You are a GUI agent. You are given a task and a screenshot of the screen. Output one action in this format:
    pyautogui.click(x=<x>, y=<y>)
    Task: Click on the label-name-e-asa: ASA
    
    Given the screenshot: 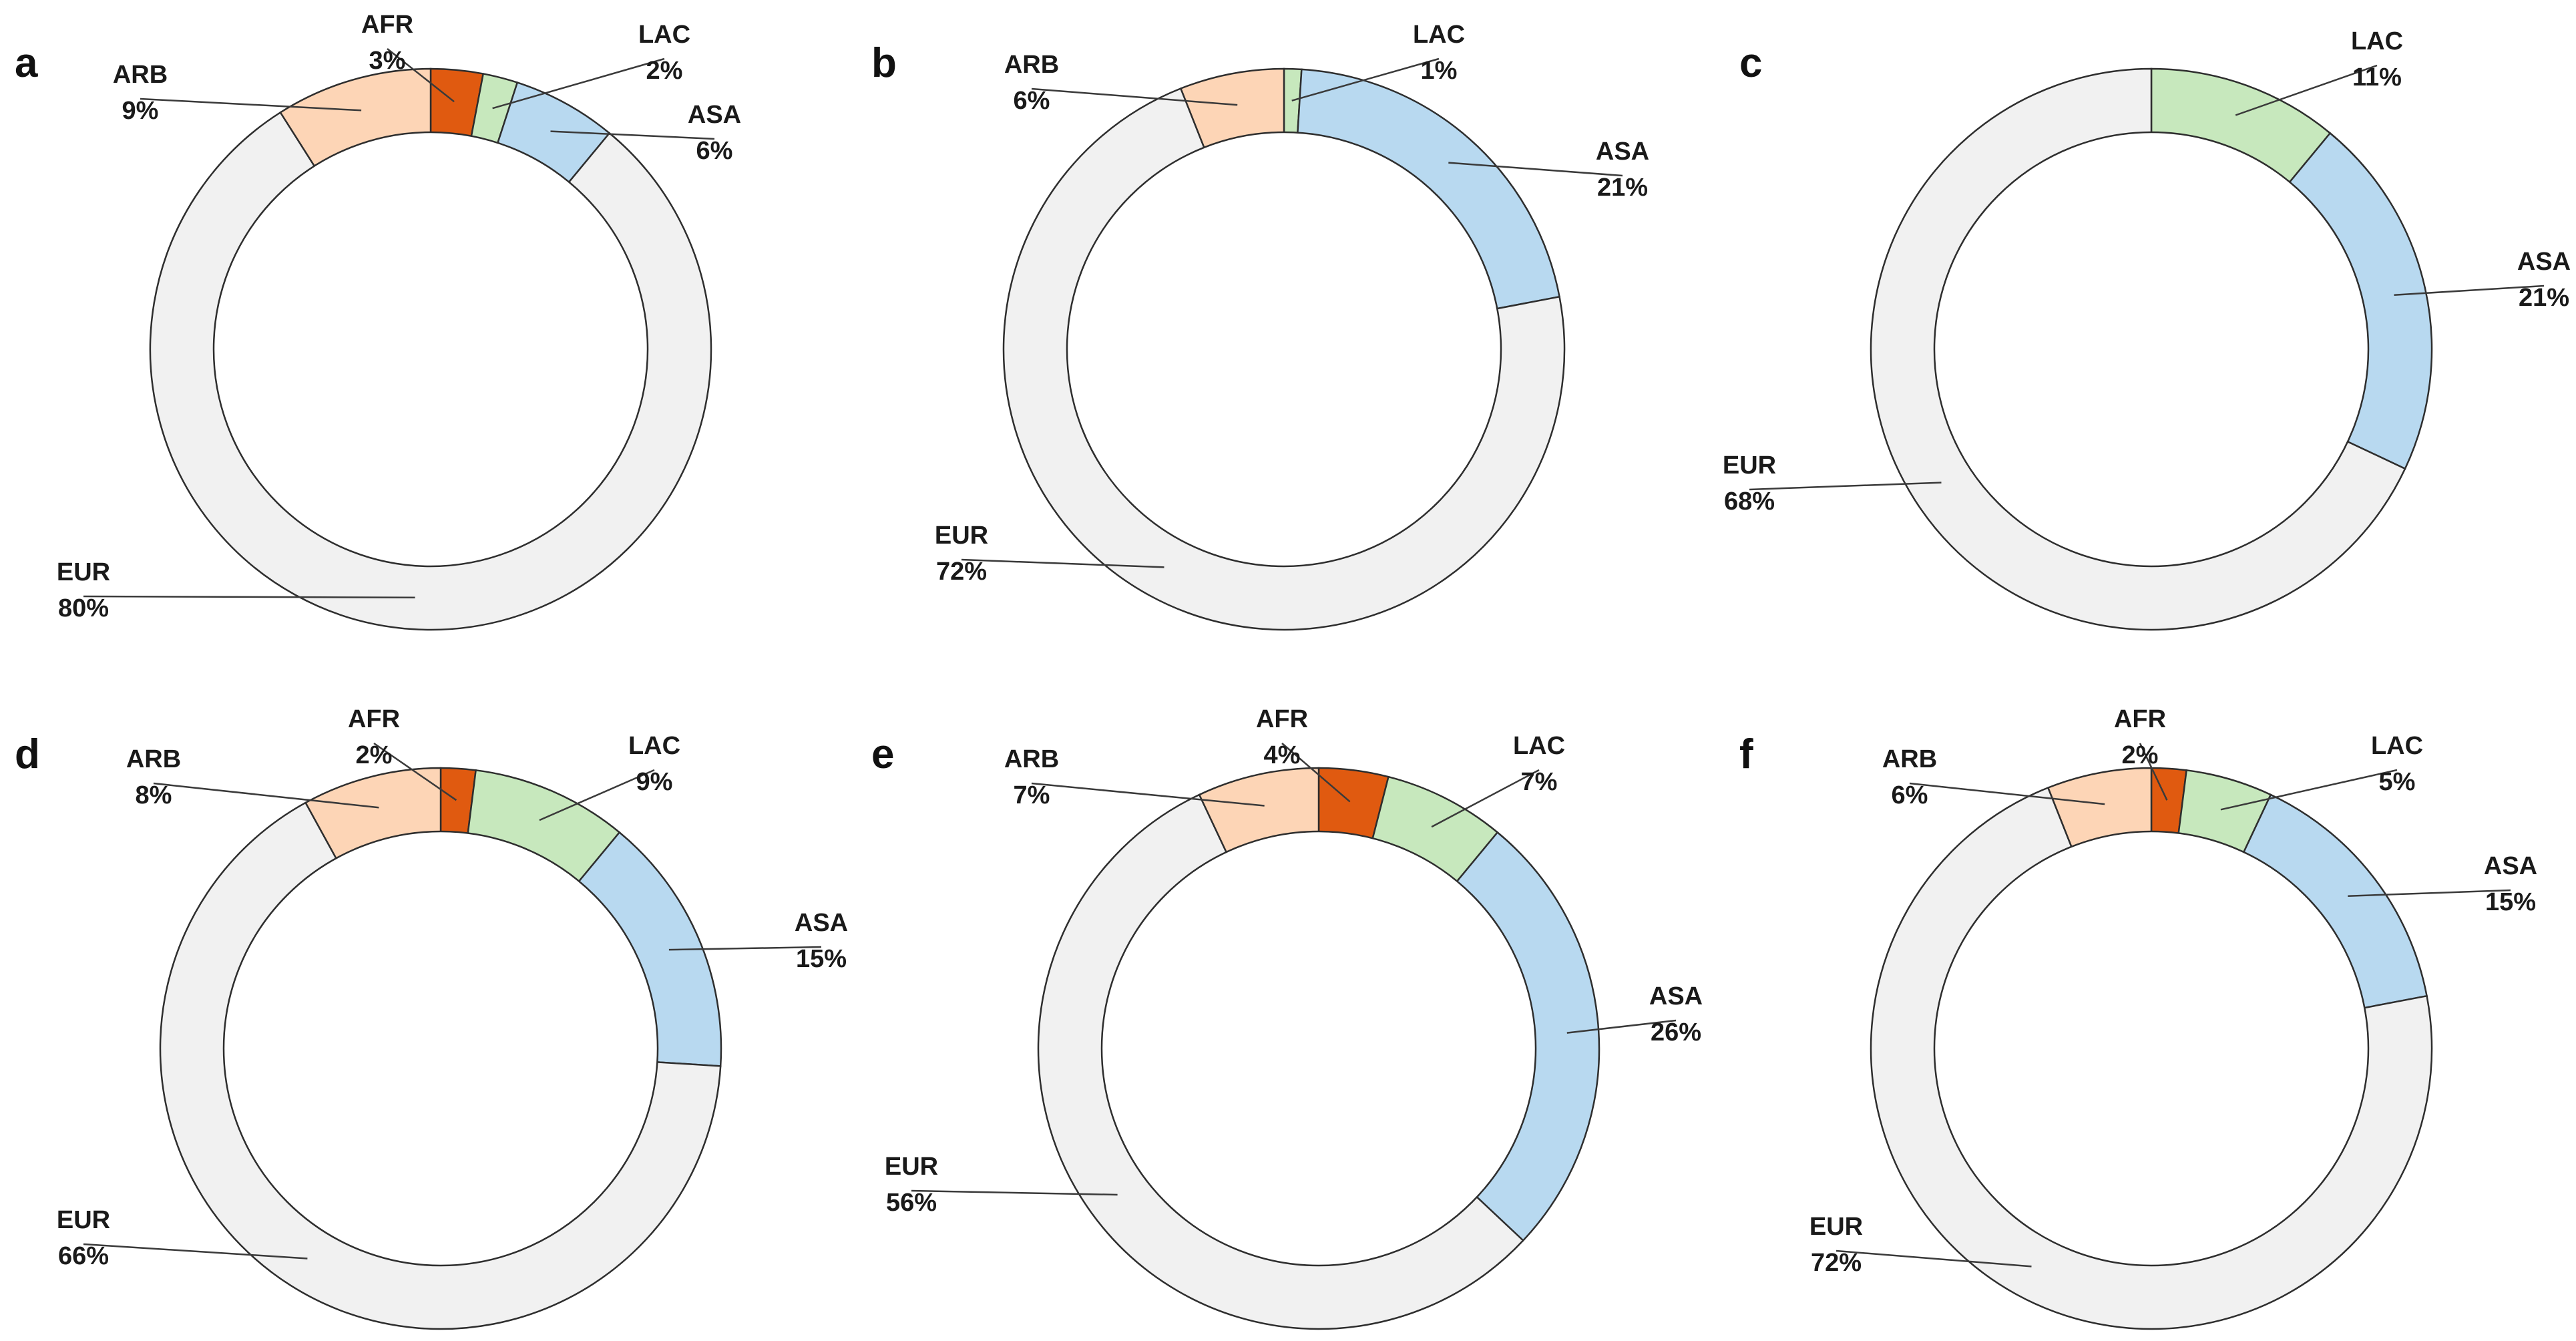 What is the action you would take?
    pyautogui.click(x=1676, y=996)
    